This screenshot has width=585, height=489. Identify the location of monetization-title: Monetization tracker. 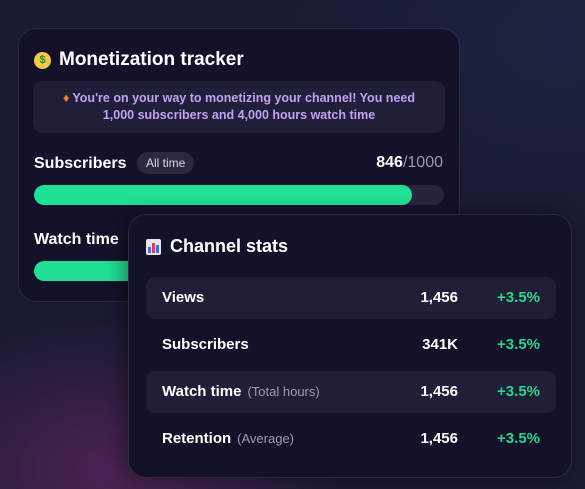
(139, 60).